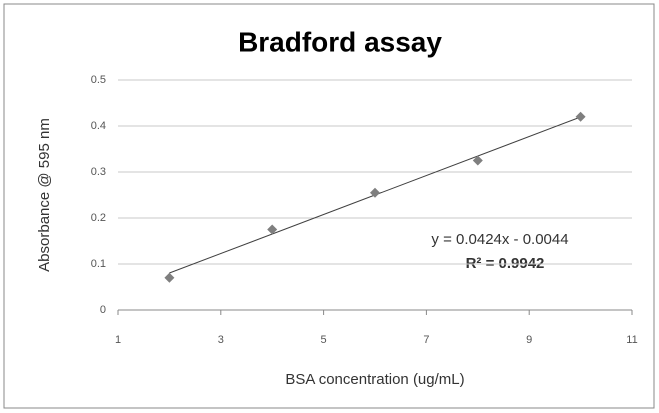 The height and width of the screenshot is (413, 659). What do you see at coordinates (340, 41) in the screenshot?
I see `chart-title: Bradford assay` at bounding box center [340, 41].